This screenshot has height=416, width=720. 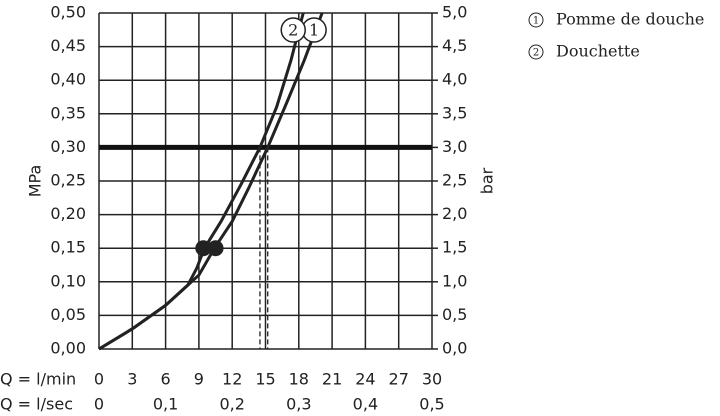 What do you see at coordinates (68, 12) in the screenshot?
I see `y-tick-label: 0,50` at bounding box center [68, 12].